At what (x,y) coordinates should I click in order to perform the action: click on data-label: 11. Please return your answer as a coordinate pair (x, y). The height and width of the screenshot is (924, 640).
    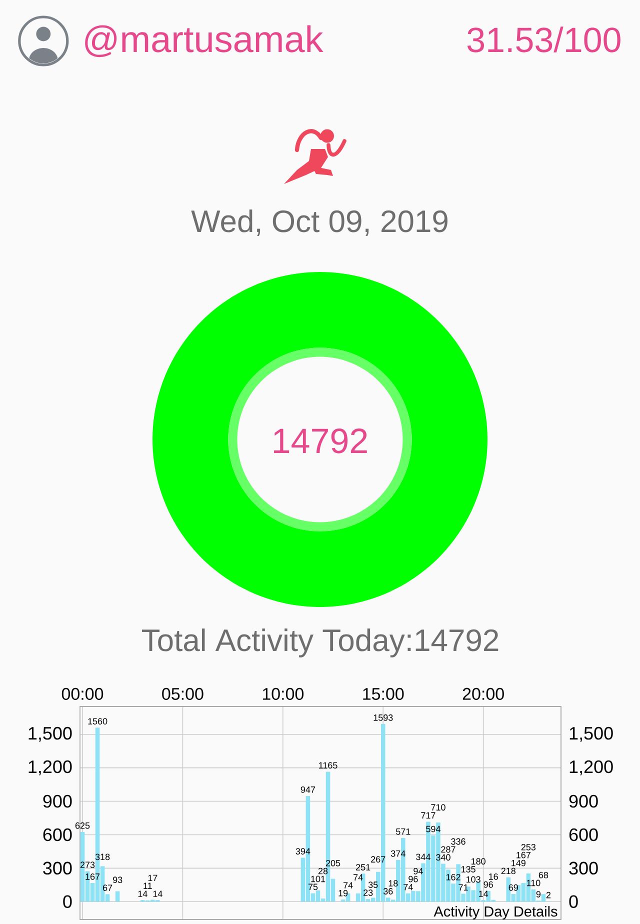
    Looking at the image, I should click on (148, 885).